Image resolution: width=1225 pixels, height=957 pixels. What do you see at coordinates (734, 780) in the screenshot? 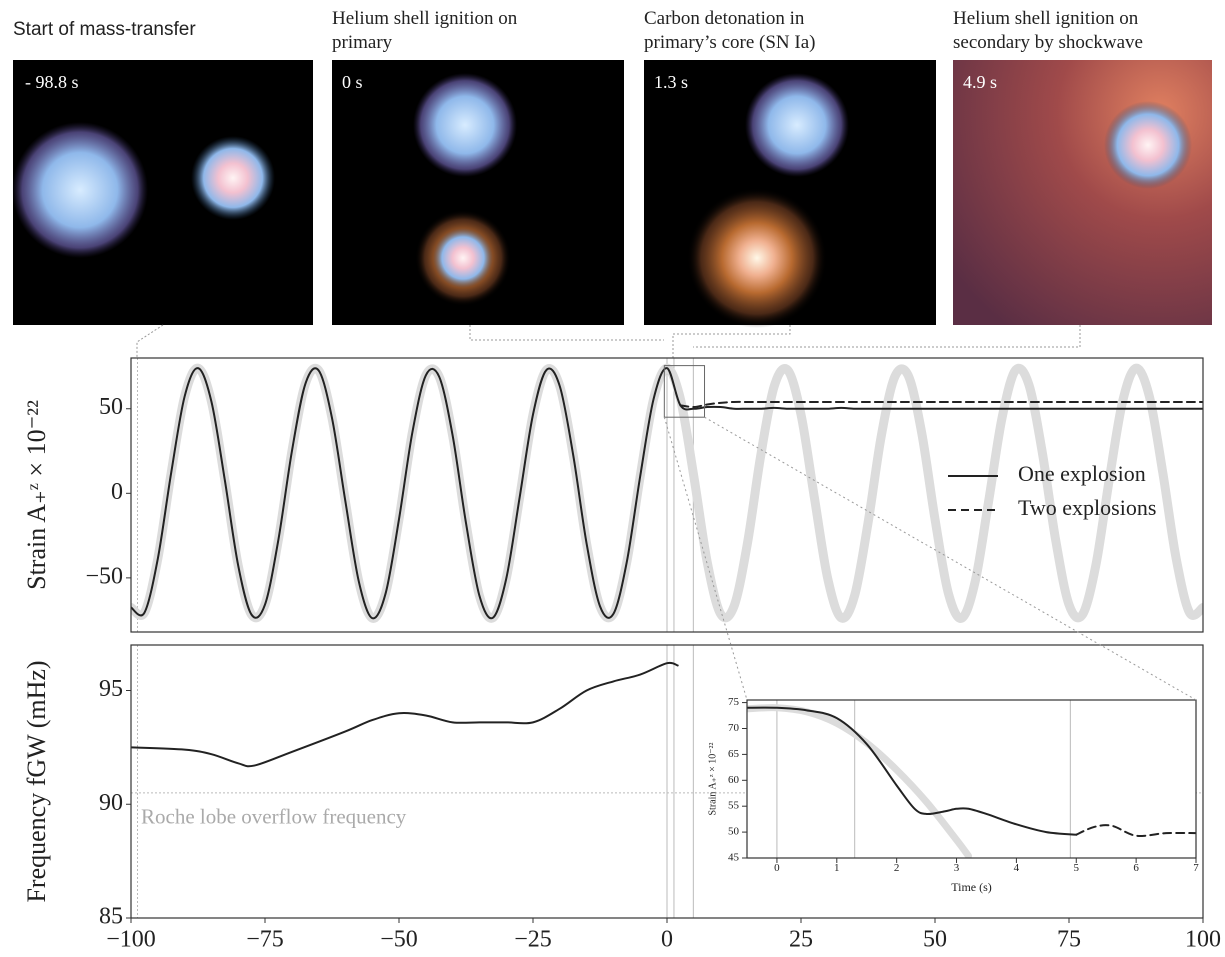
I see `y-tick-label: 60` at bounding box center [734, 780].